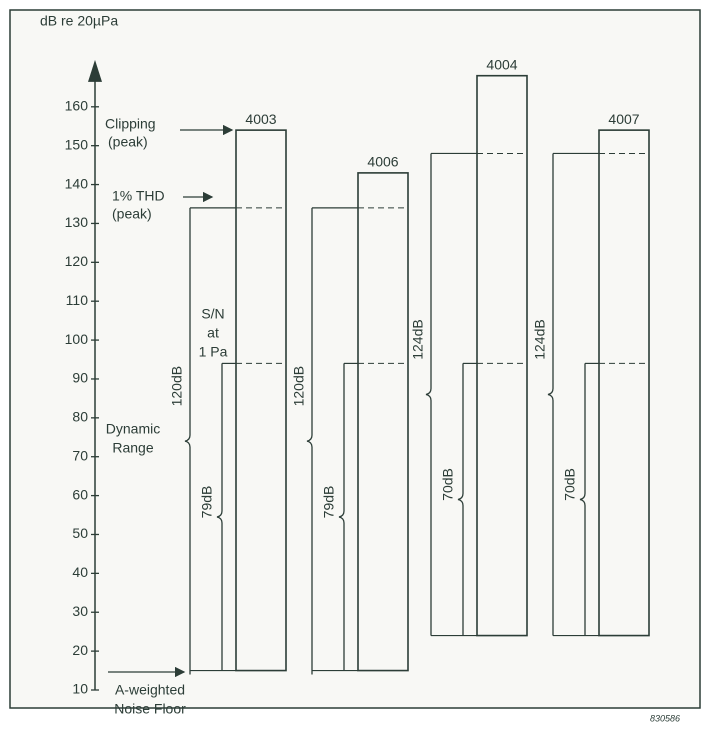 This screenshot has width=708, height=729. I want to click on y-axis-arrow, so click(95, 70).